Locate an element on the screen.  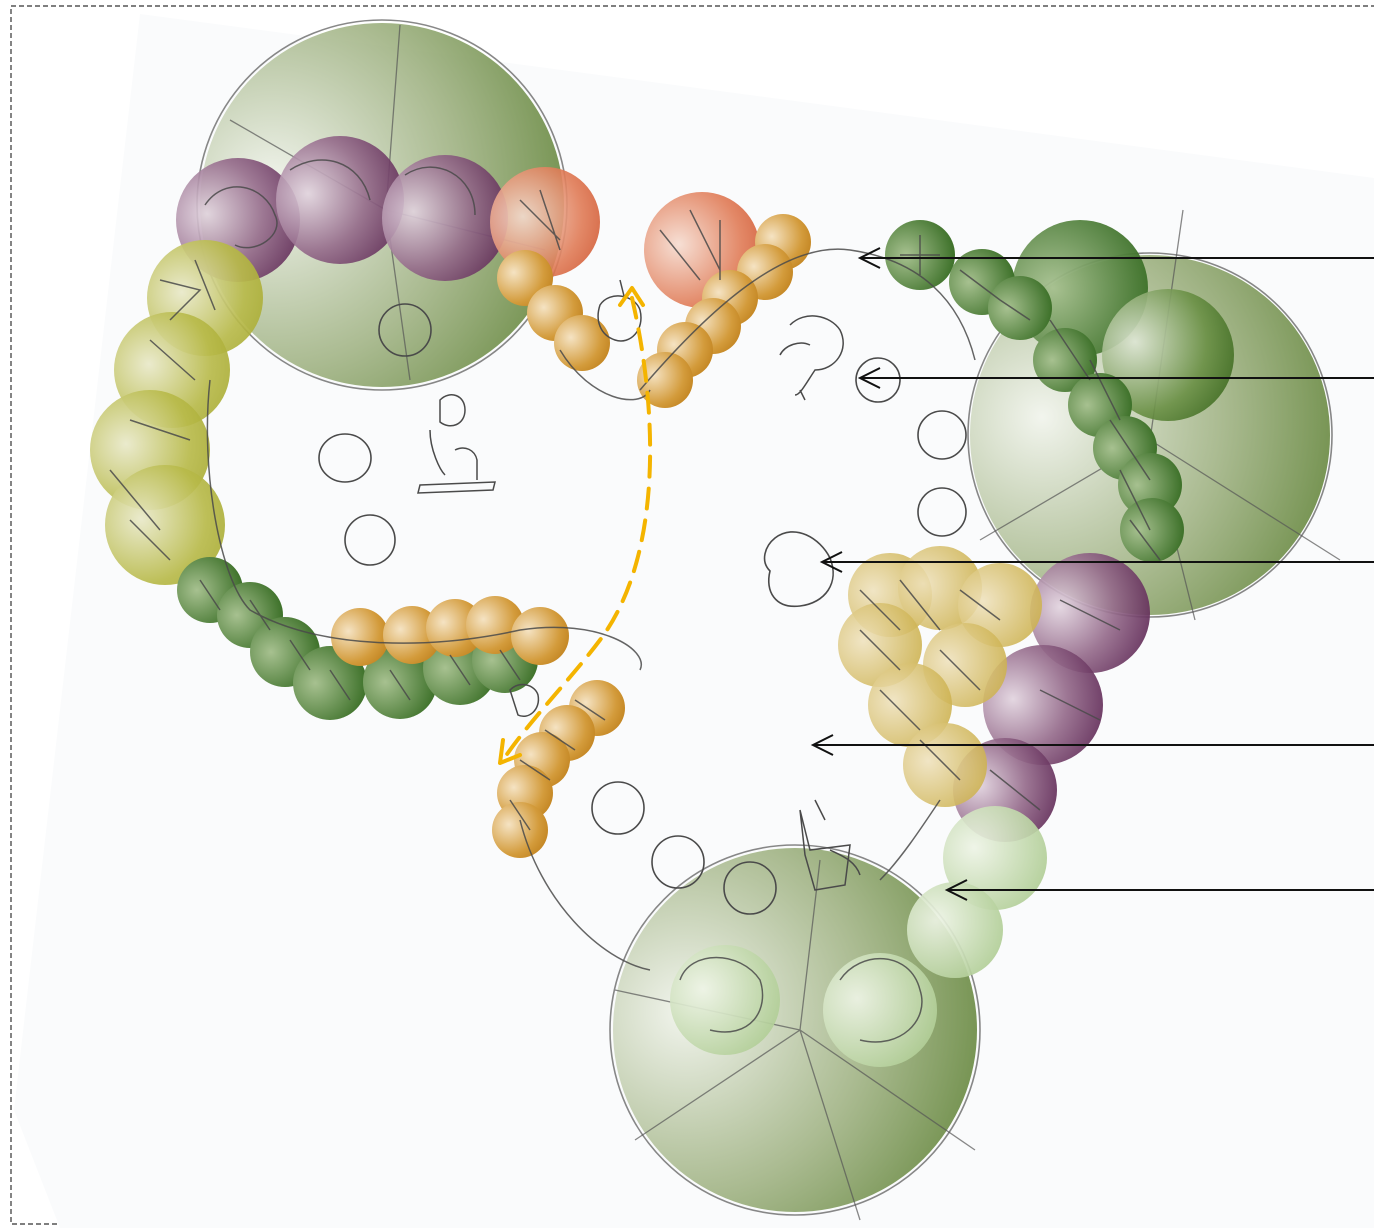
boulder-icon is located at coordinates (798, 569).